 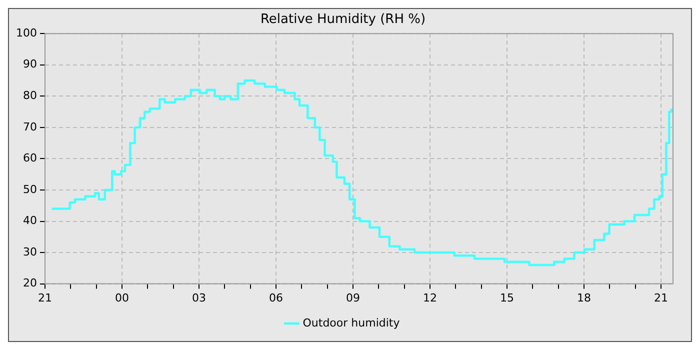 I want to click on y-tick-label: 60, so click(x=29, y=158).